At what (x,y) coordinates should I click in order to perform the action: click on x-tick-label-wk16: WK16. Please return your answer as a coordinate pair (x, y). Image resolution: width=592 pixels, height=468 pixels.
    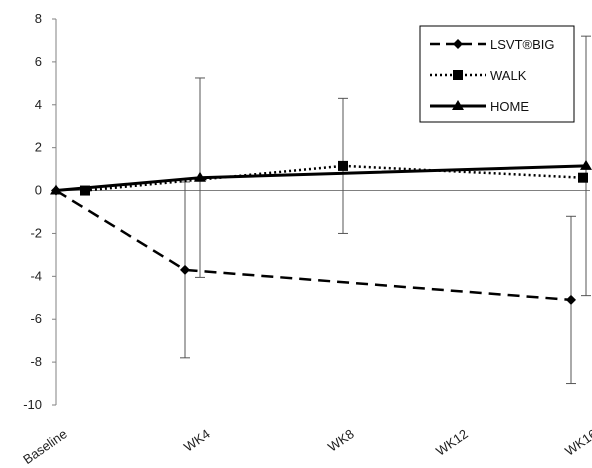
    Looking at the image, I should click on (577, 442).